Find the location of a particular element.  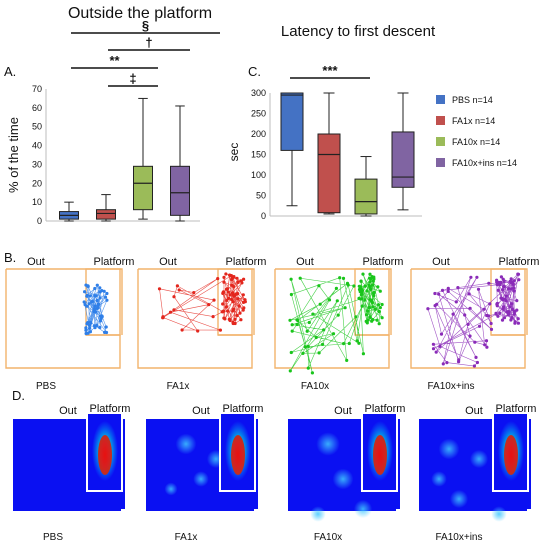

group-label: FA10x+ins is located at coordinates (459, 537).